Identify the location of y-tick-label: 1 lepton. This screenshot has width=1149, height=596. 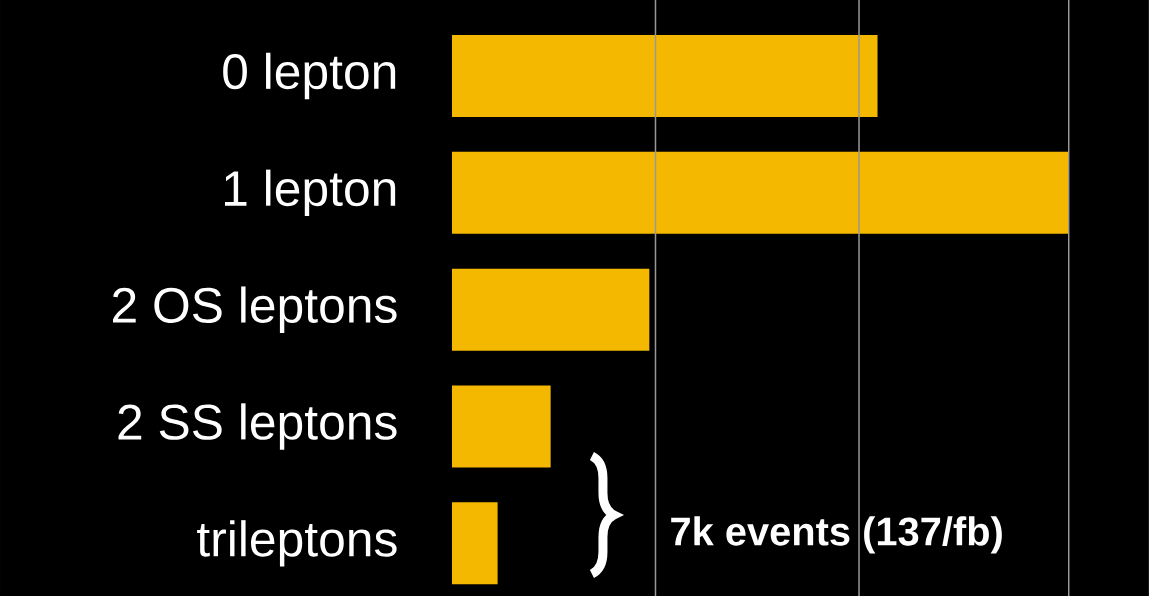
(310, 193).